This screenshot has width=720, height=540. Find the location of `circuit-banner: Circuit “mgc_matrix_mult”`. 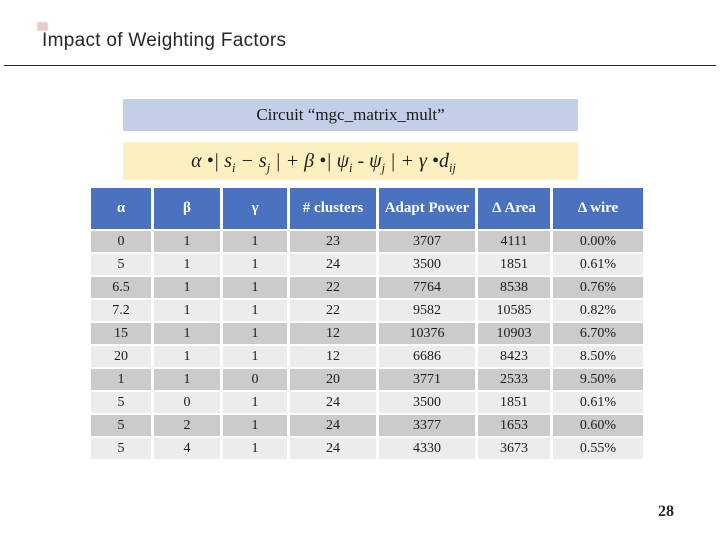

circuit-banner: Circuit “mgc_matrix_mult” is located at coordinates (350, 115).